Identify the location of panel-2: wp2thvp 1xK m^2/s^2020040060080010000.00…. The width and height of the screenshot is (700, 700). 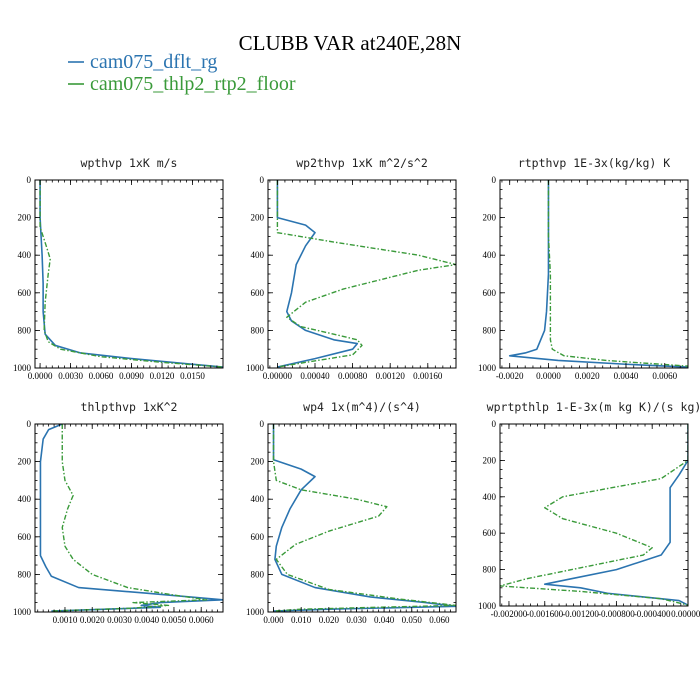
(351, 268).